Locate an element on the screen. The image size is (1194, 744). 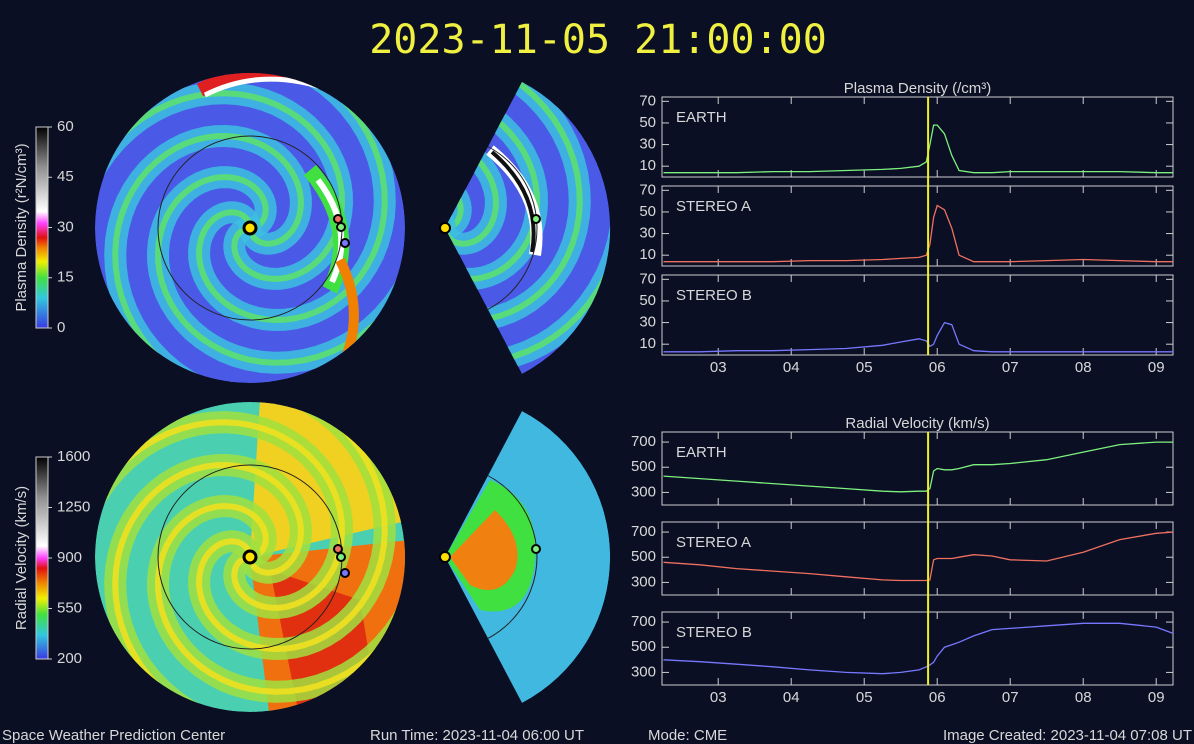
footer-created: Image Created: 2023-11-04 07:08 UT is located at coordinates (1067, 735).